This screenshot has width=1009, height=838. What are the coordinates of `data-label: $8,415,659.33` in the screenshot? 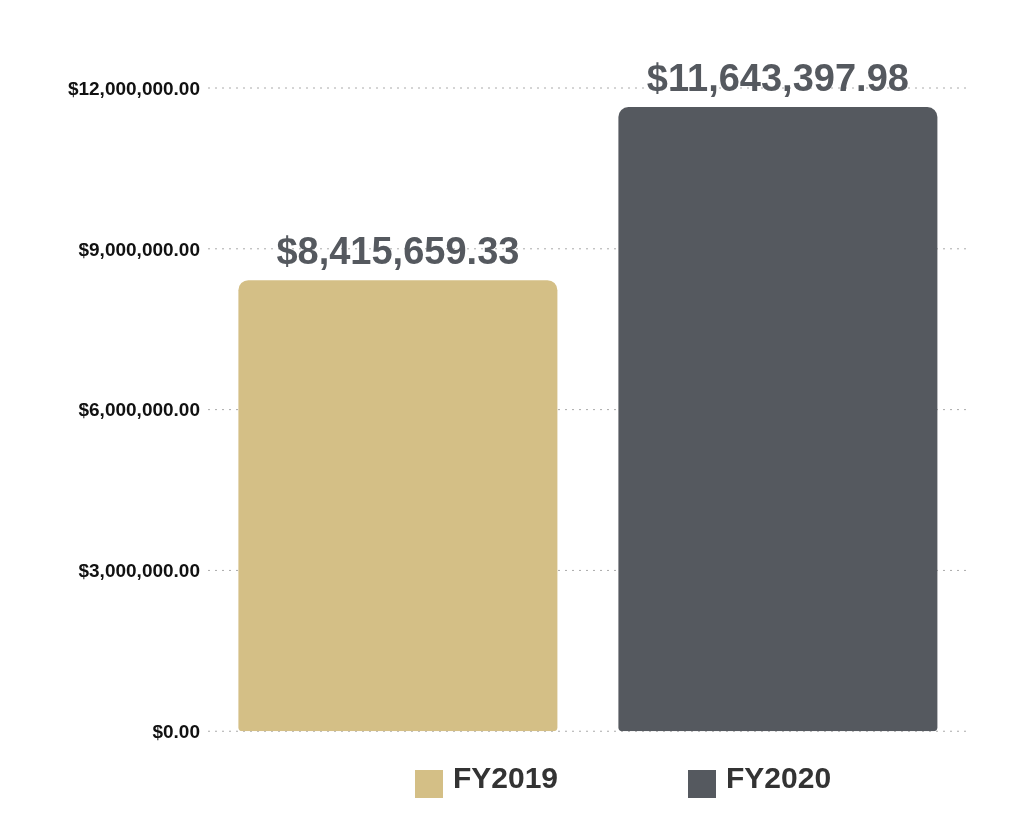 It's located at (398, 251).